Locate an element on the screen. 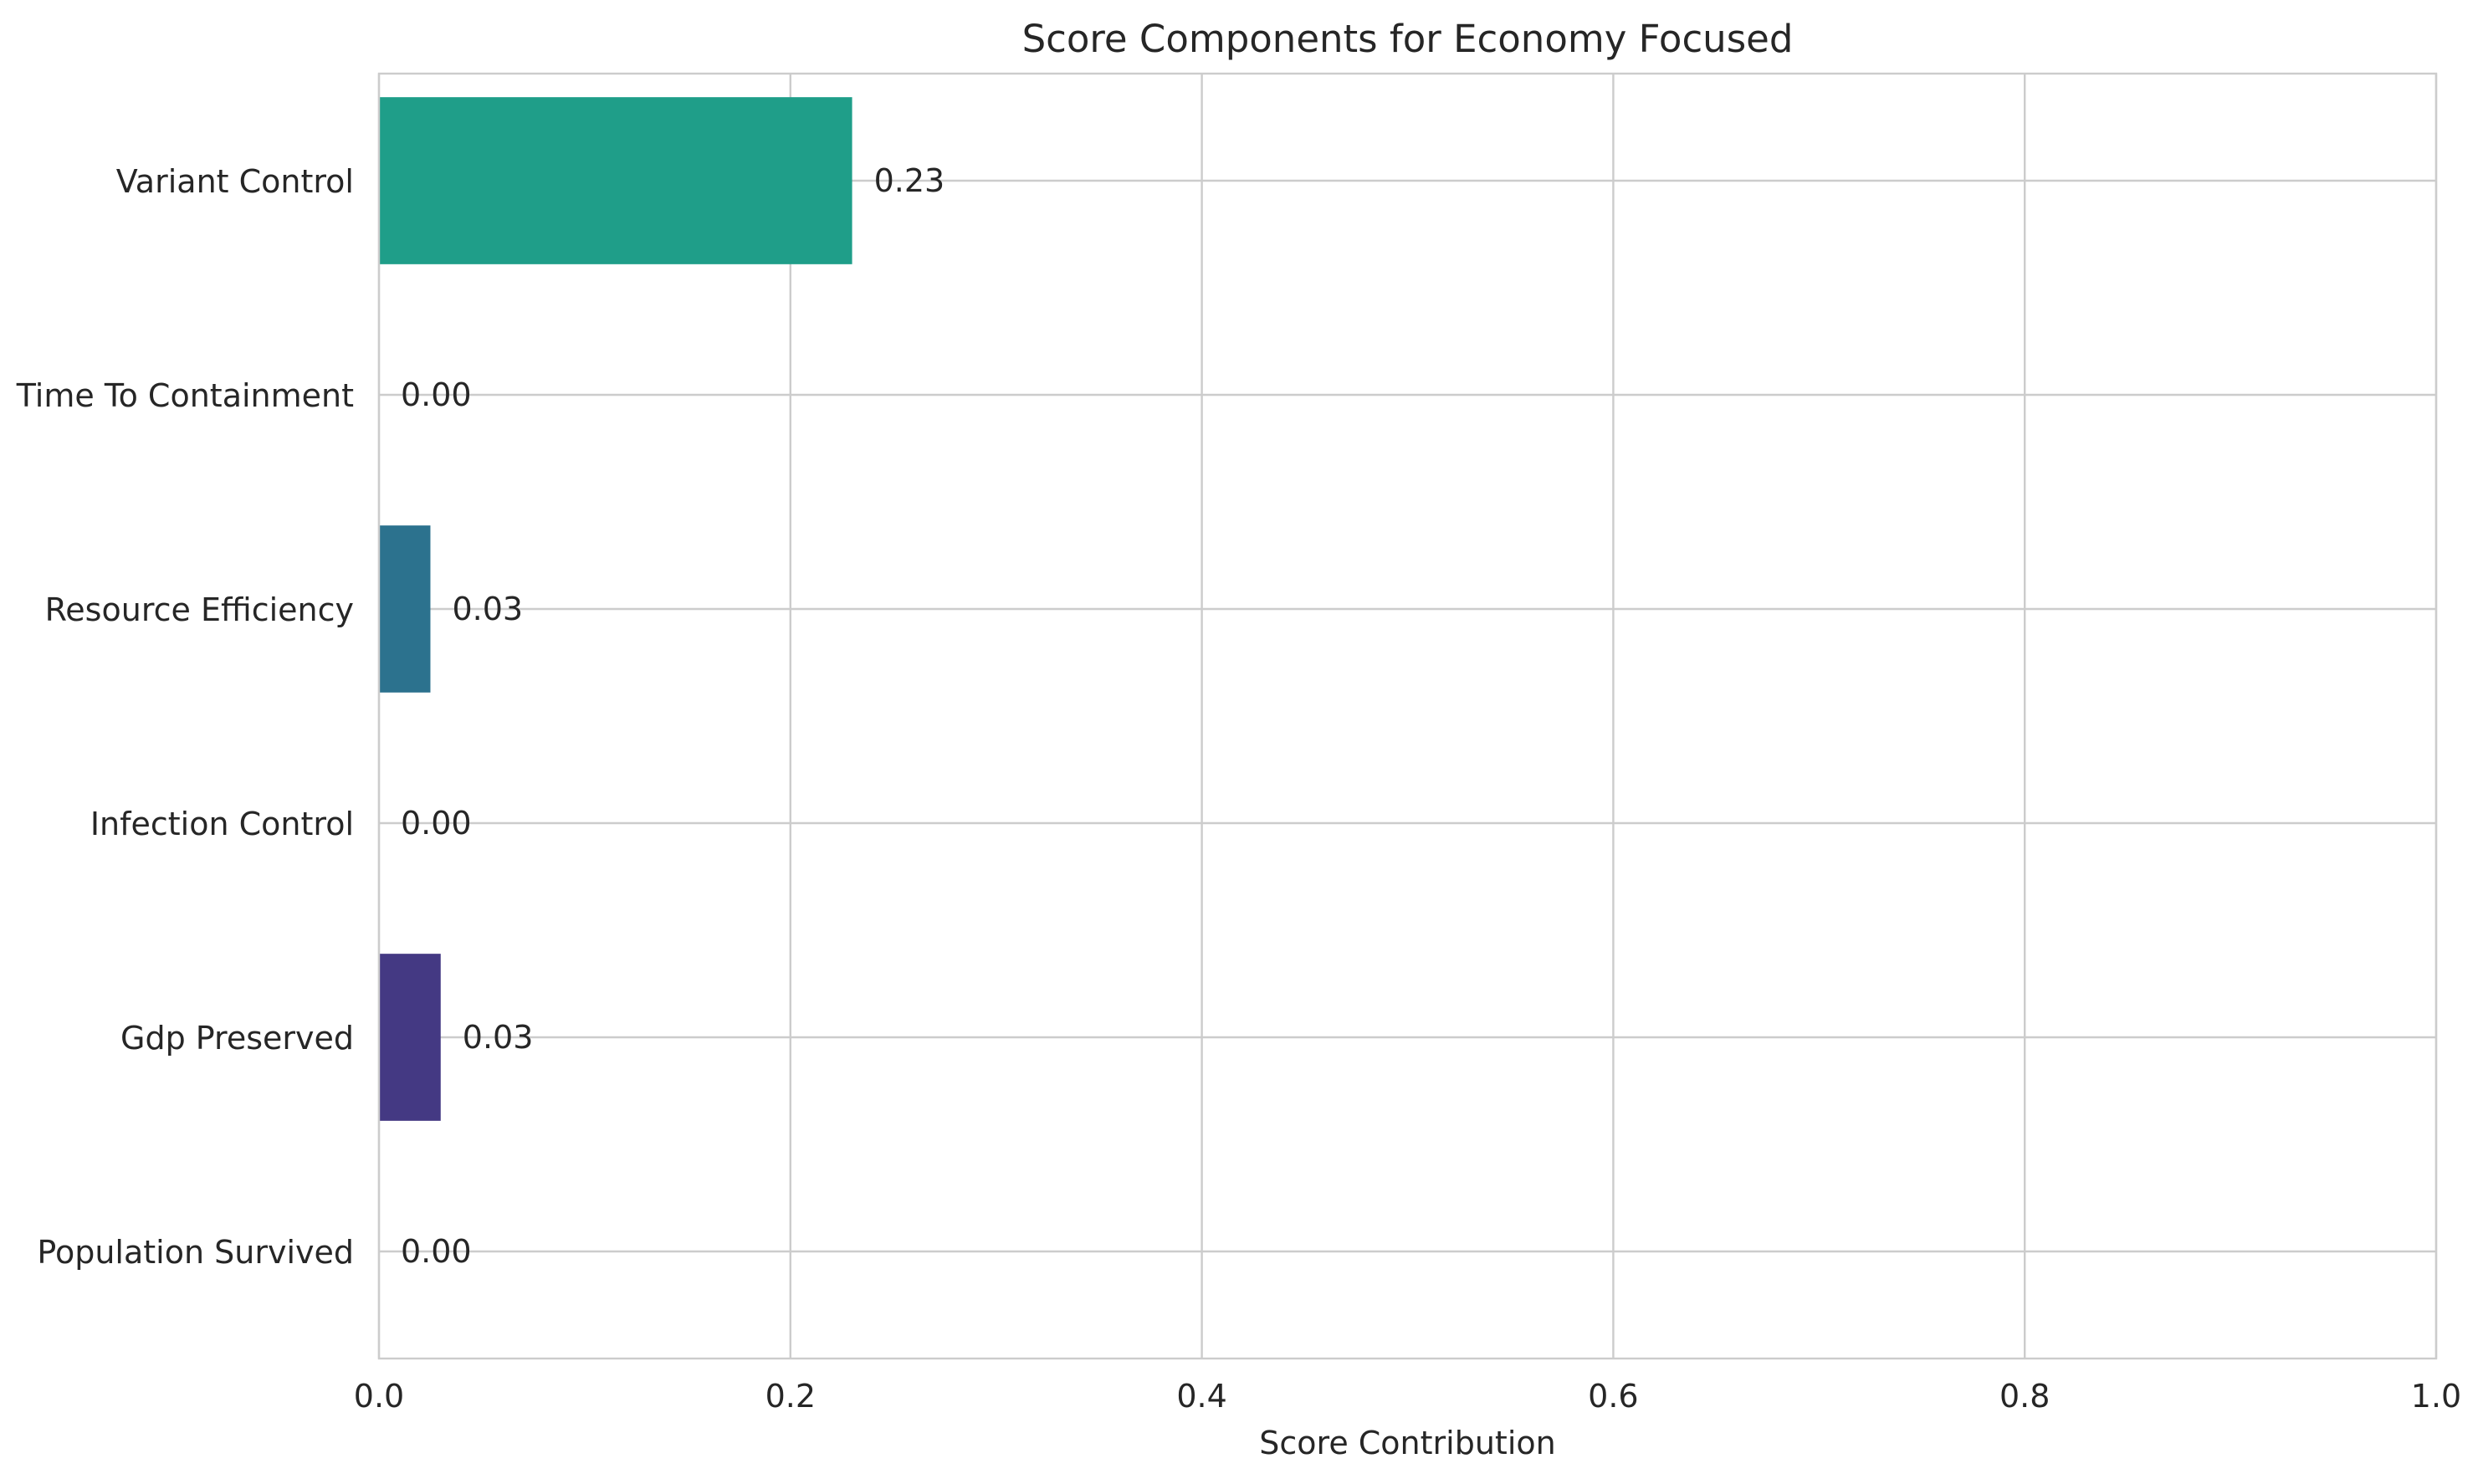  bar-resource-efficiency is located at coordinates (405, 609).